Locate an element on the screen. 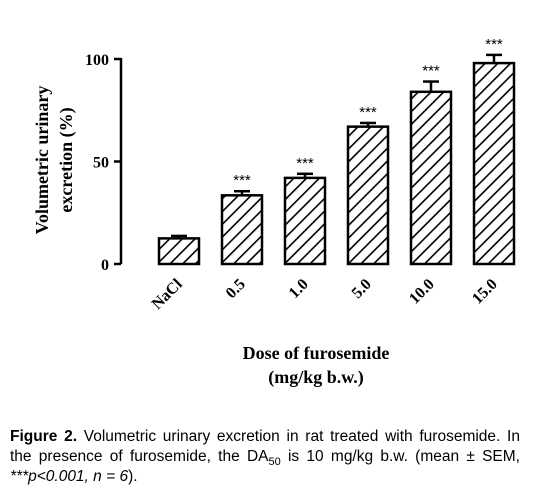 Image resolution: width=552 pixels, height=503 pixels. x-axis-label-line1: Dose of furosemide is located at coordinates (316, 353).